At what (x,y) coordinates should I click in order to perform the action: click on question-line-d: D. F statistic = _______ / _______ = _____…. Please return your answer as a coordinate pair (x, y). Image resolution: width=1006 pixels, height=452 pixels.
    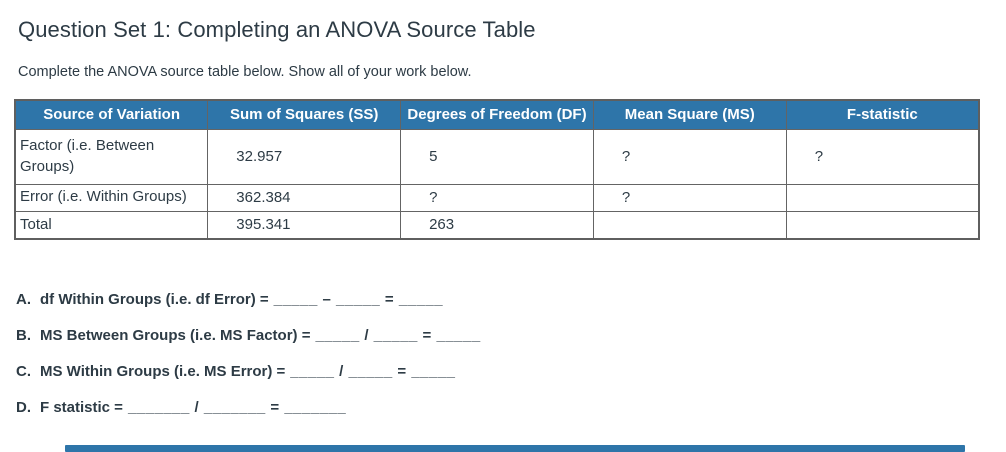
    Looking at the image, I should click on (248, 416).